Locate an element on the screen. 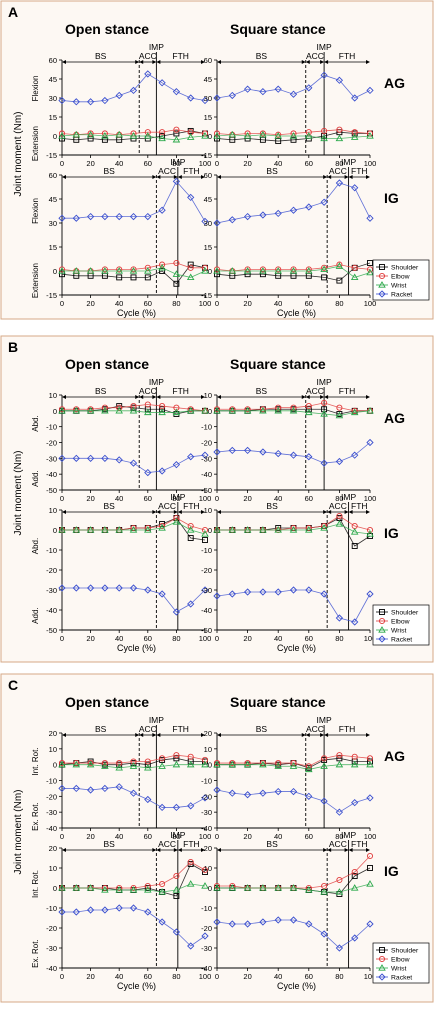 This screenshot has height=1009, width=434. wrist-series-line is located at coordinates (294, 271).